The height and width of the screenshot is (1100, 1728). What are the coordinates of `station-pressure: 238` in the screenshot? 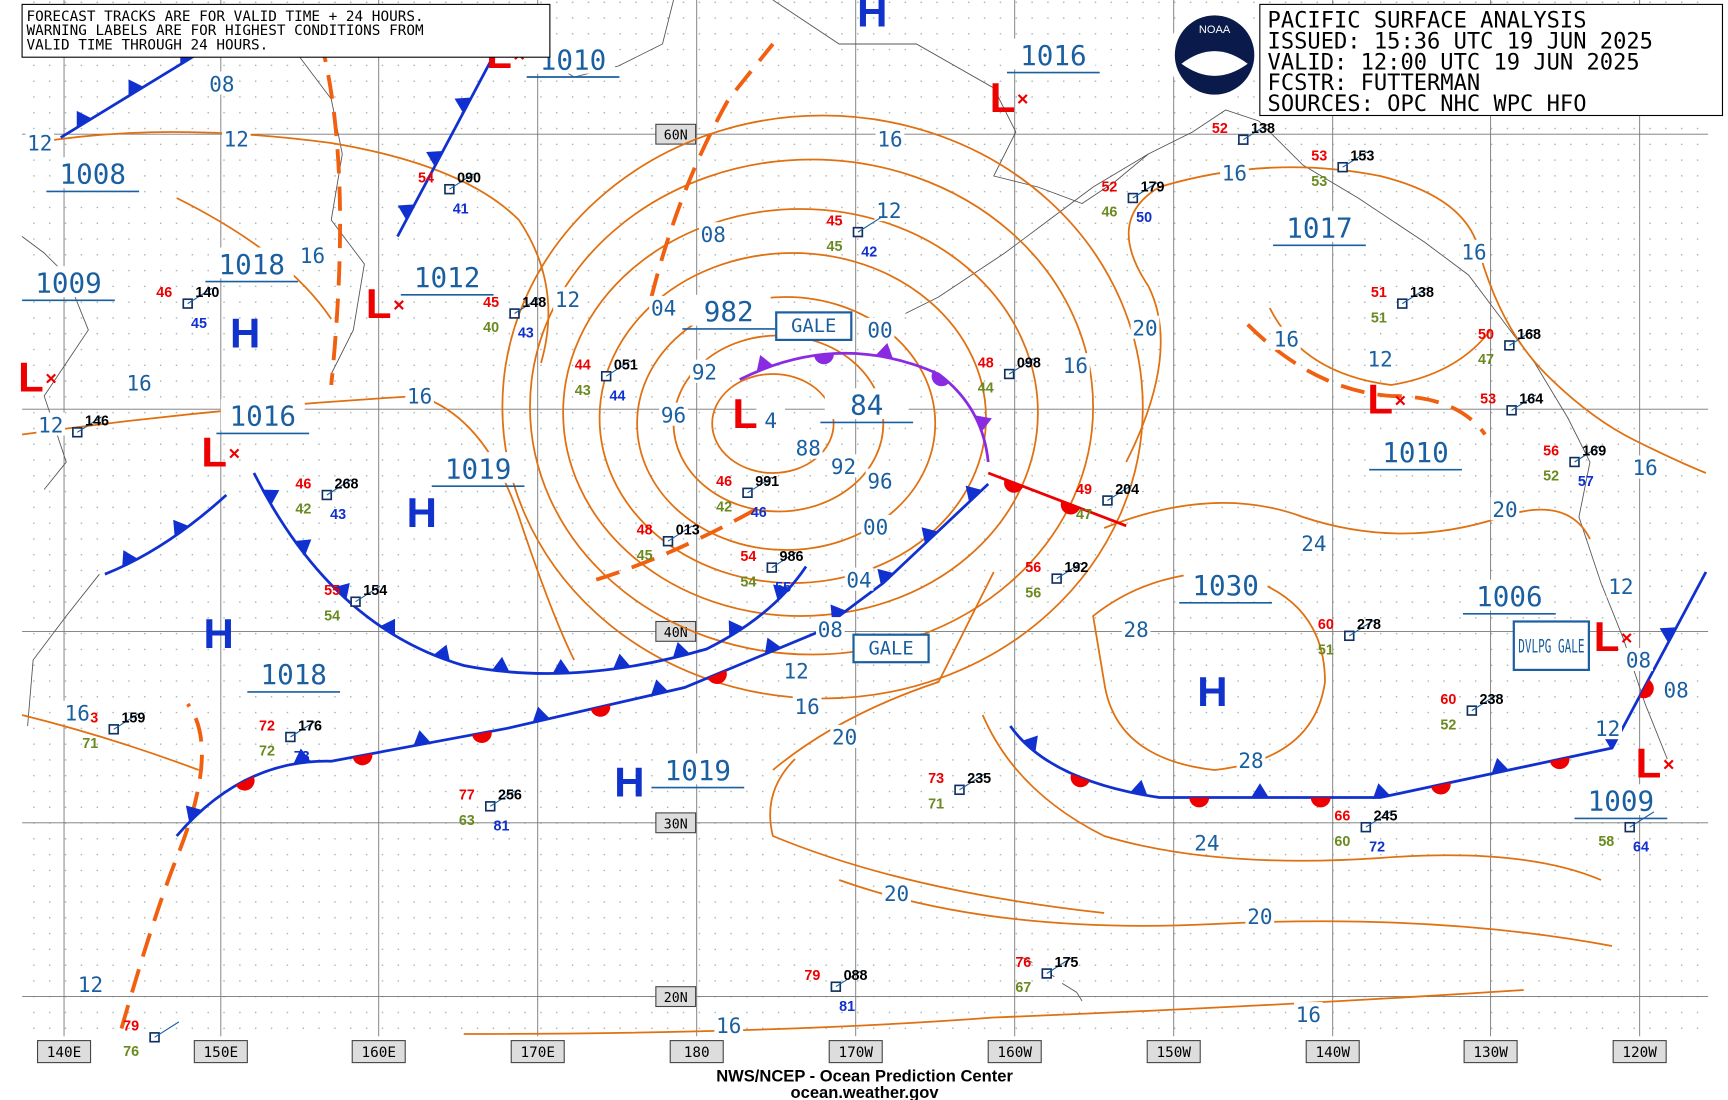 It's located at (1492, 700).